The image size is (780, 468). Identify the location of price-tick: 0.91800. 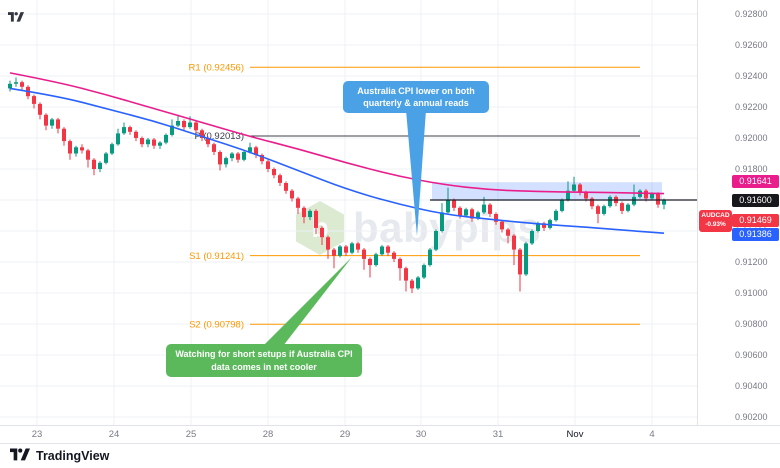
(751, 169).